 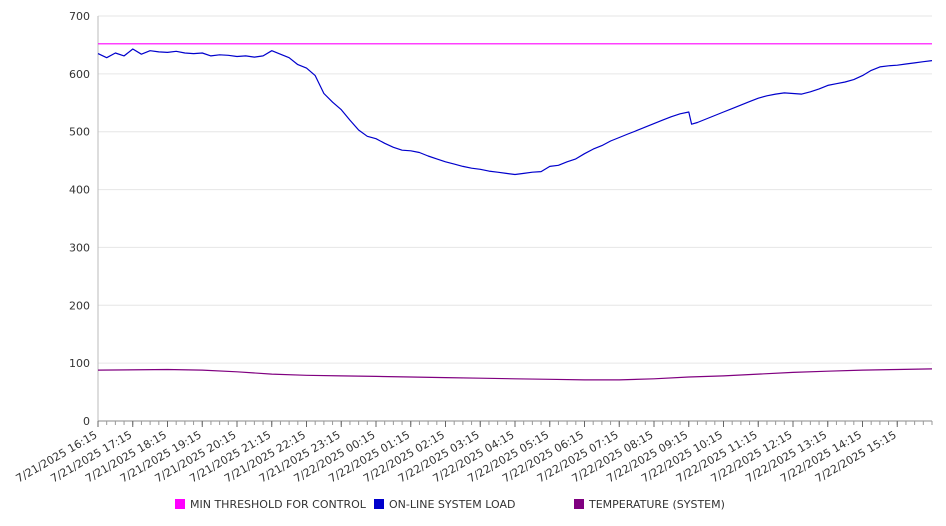 I want to click on legend-swatch-system-load, so click(x=379, y=504).